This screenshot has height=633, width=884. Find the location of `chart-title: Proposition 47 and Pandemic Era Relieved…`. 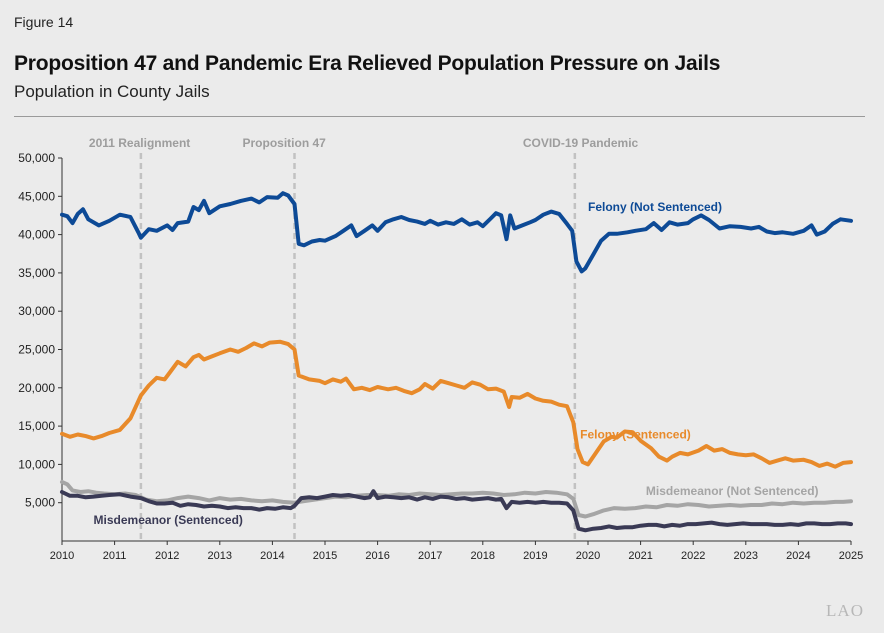

chart-title: Proposition 47 and Pandemic Era Relieved… is located at coordinates (367, 63).